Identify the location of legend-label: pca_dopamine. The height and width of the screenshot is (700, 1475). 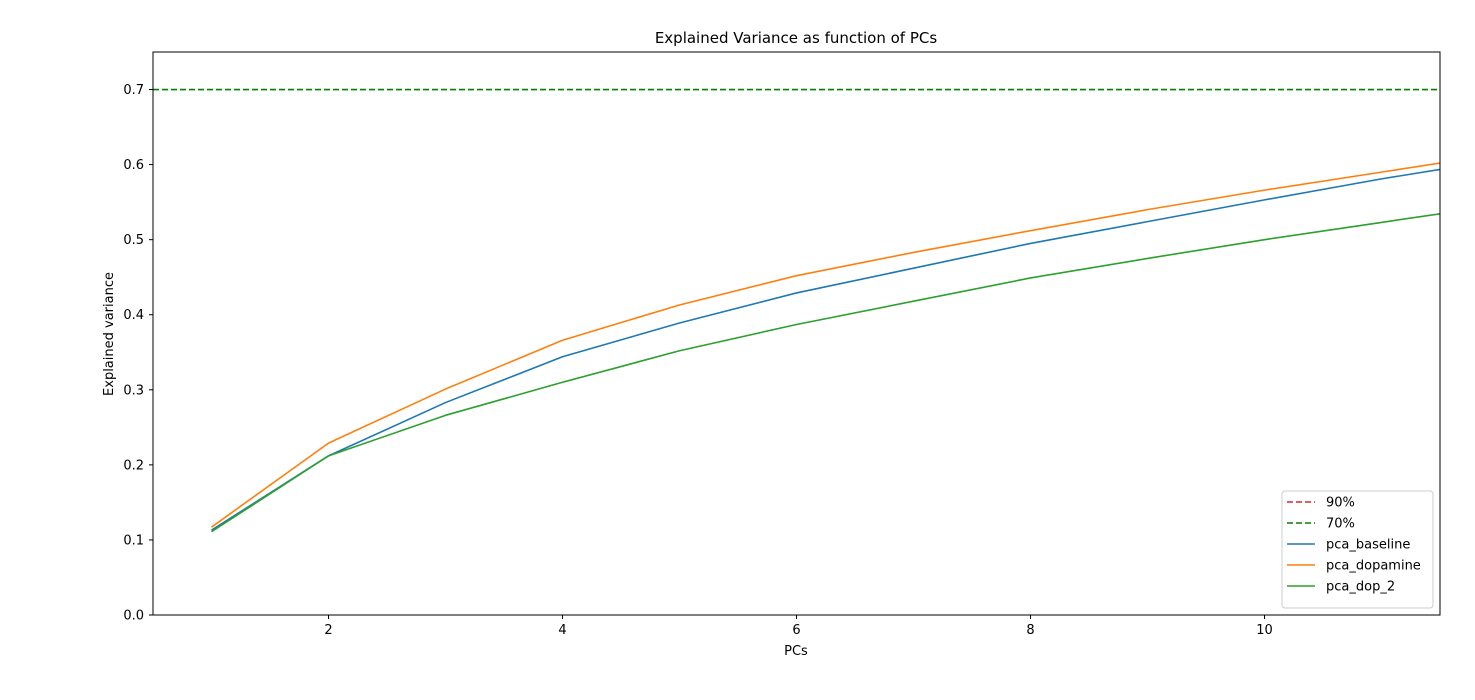
(1373, 566).